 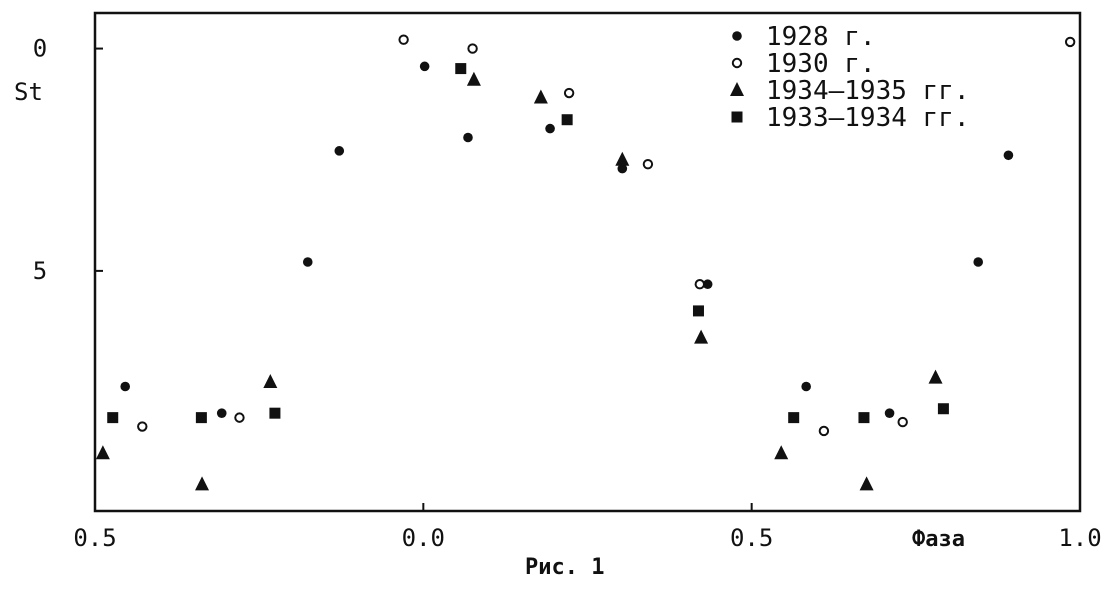 I want to click on y-axis-ticks: 05, so click(x=68, y=160).